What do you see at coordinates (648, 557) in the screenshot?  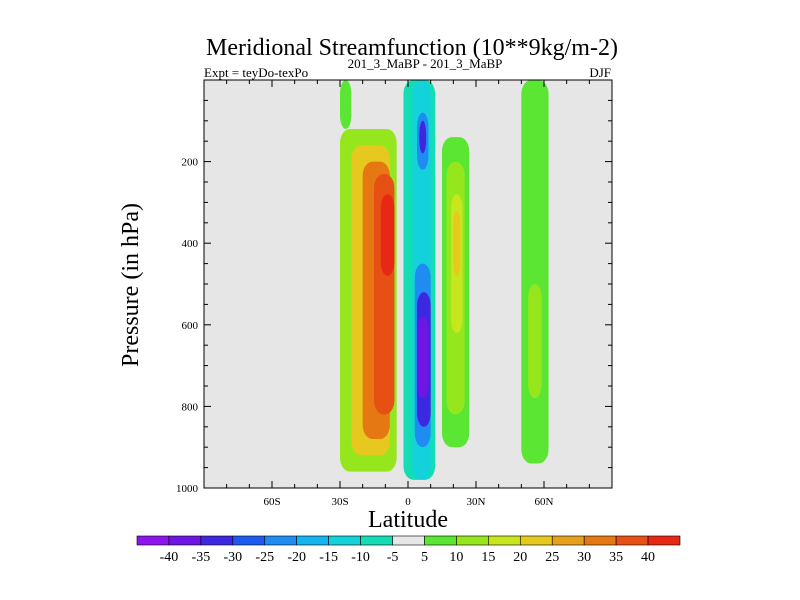 I see `colorbar-label: 40` at bounding box center [648, 557].